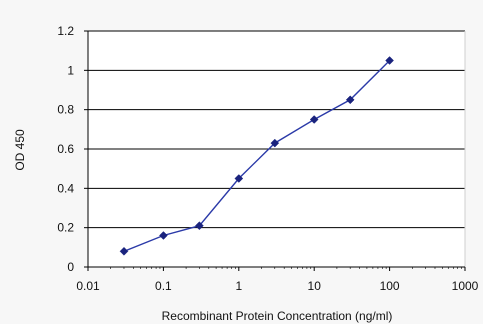 This screenshot has width=483, height=324. Describe the element at coordinates (163, 286) in the screenshot. I see `x-tick-label: 0.1` at that location.